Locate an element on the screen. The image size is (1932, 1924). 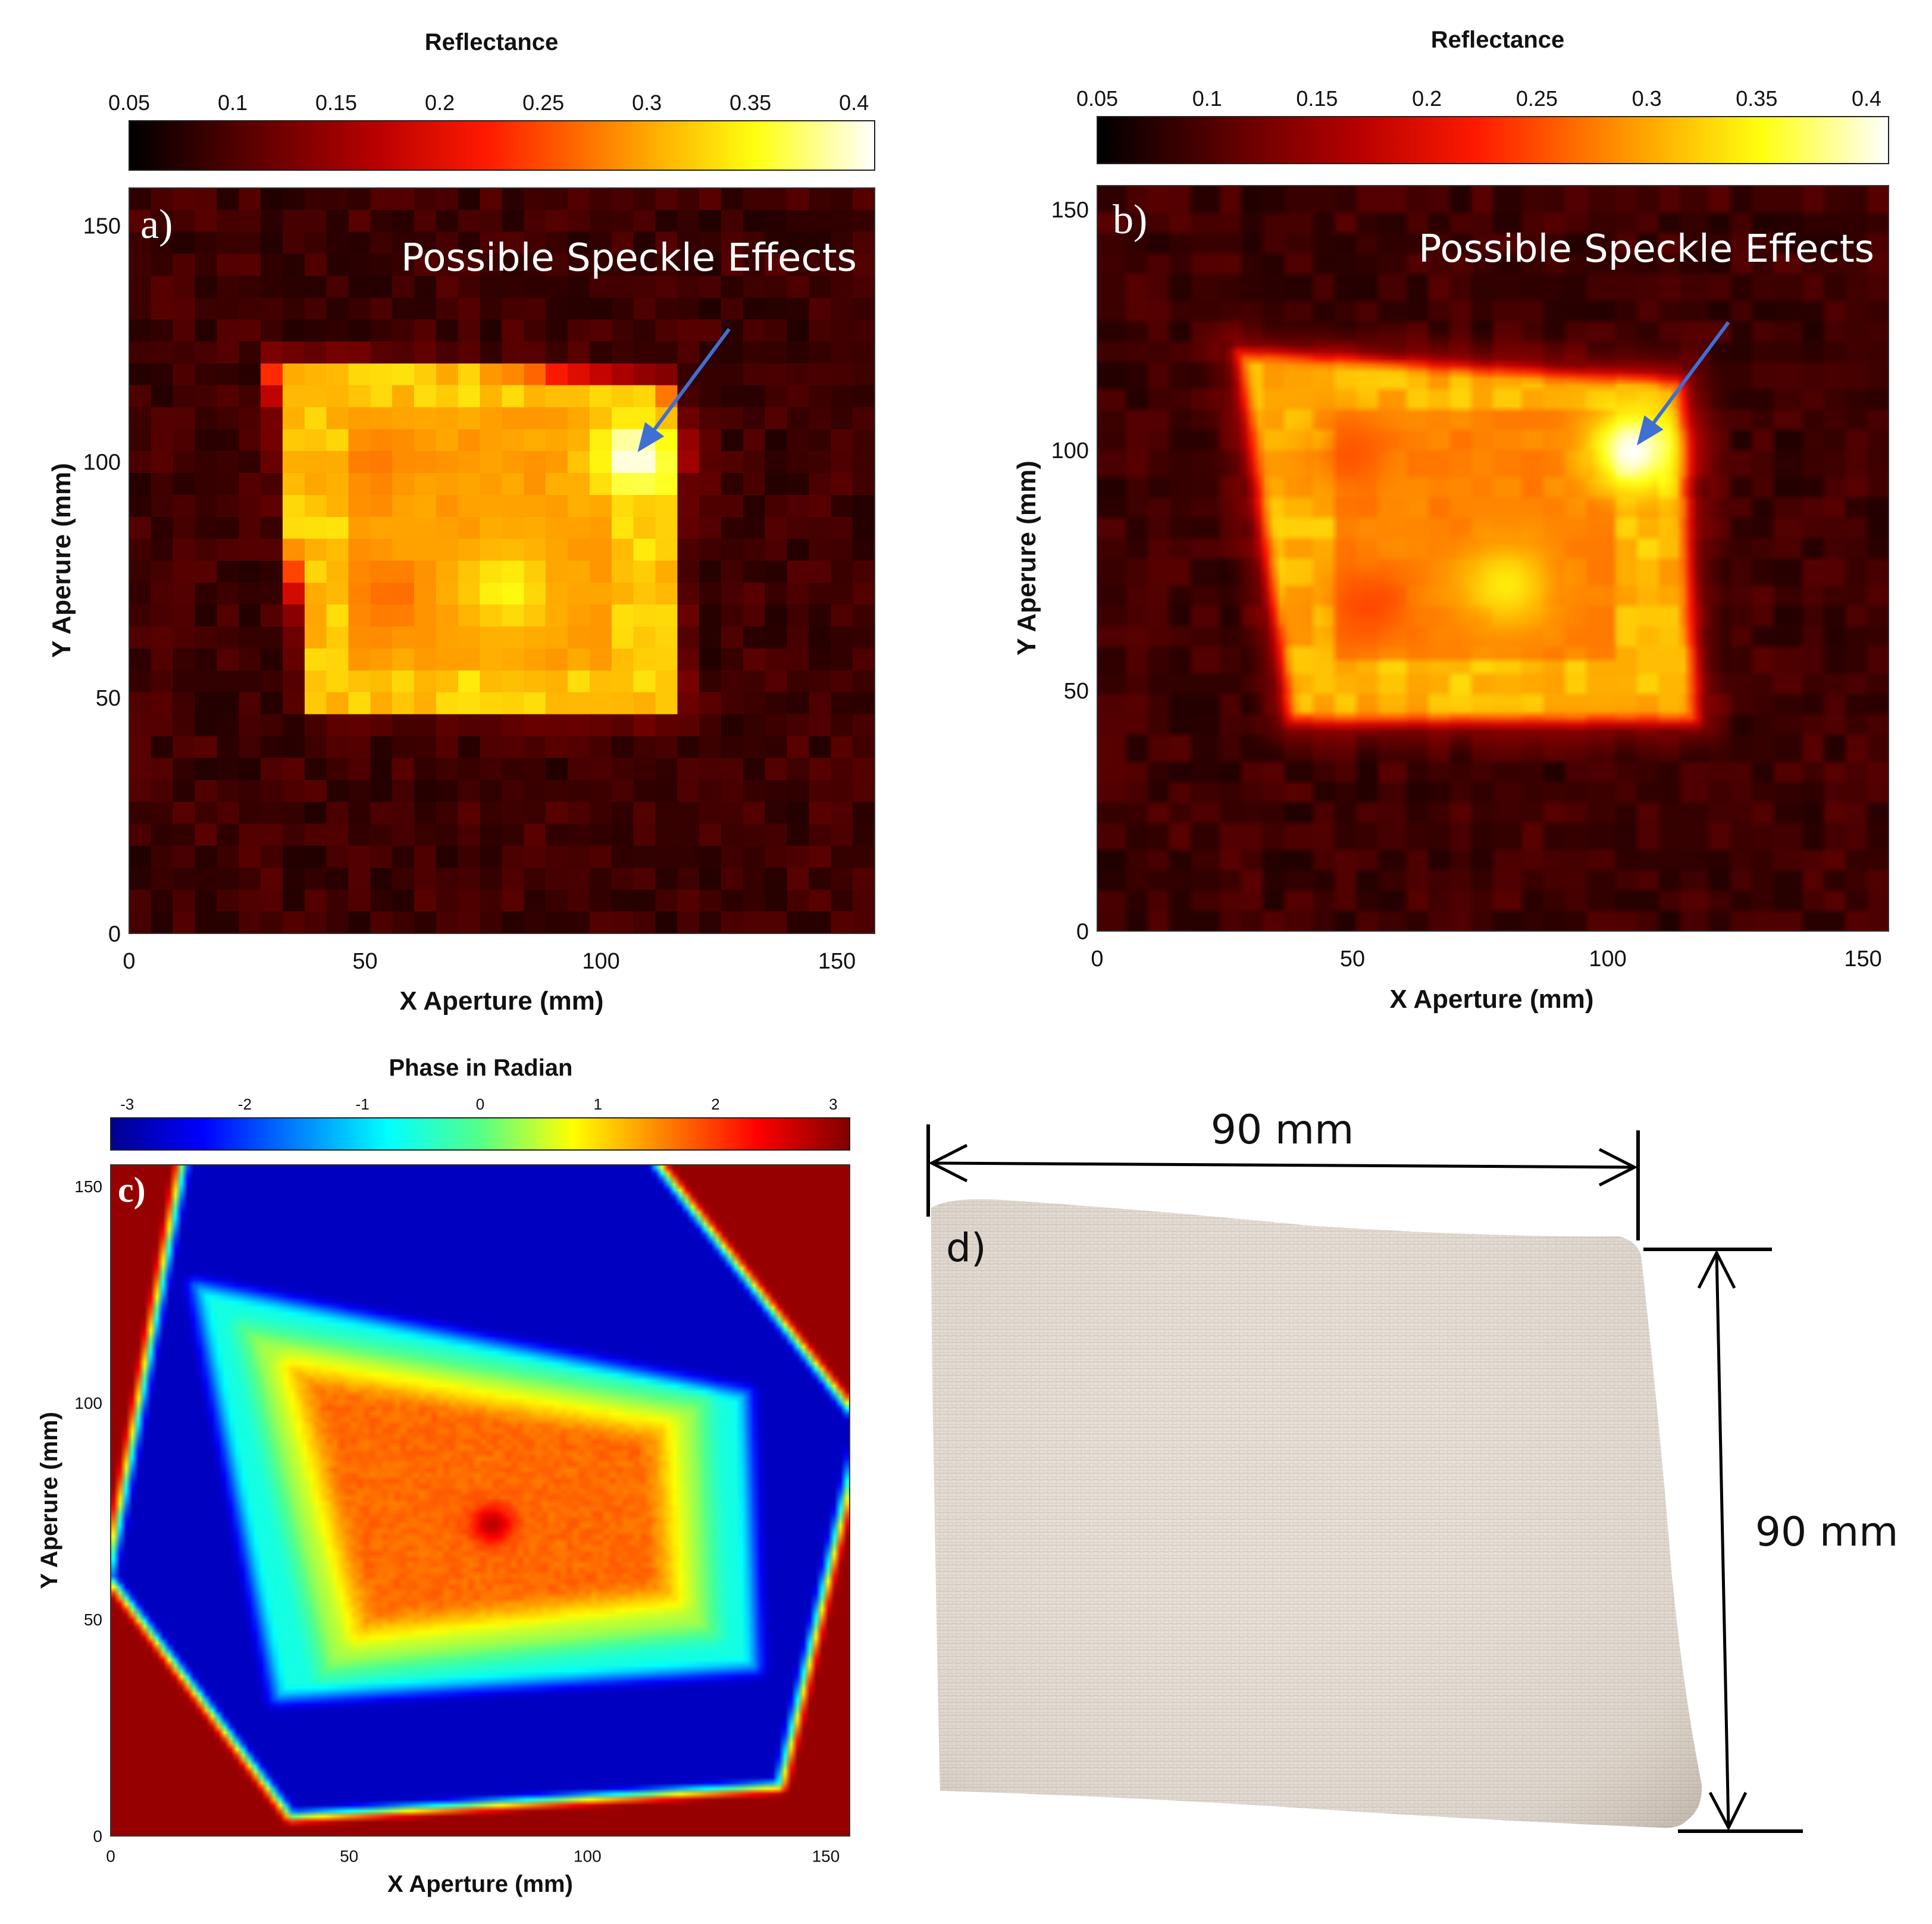
height-dimension-label: 90 mm is located at coordinates (1827, 1532).